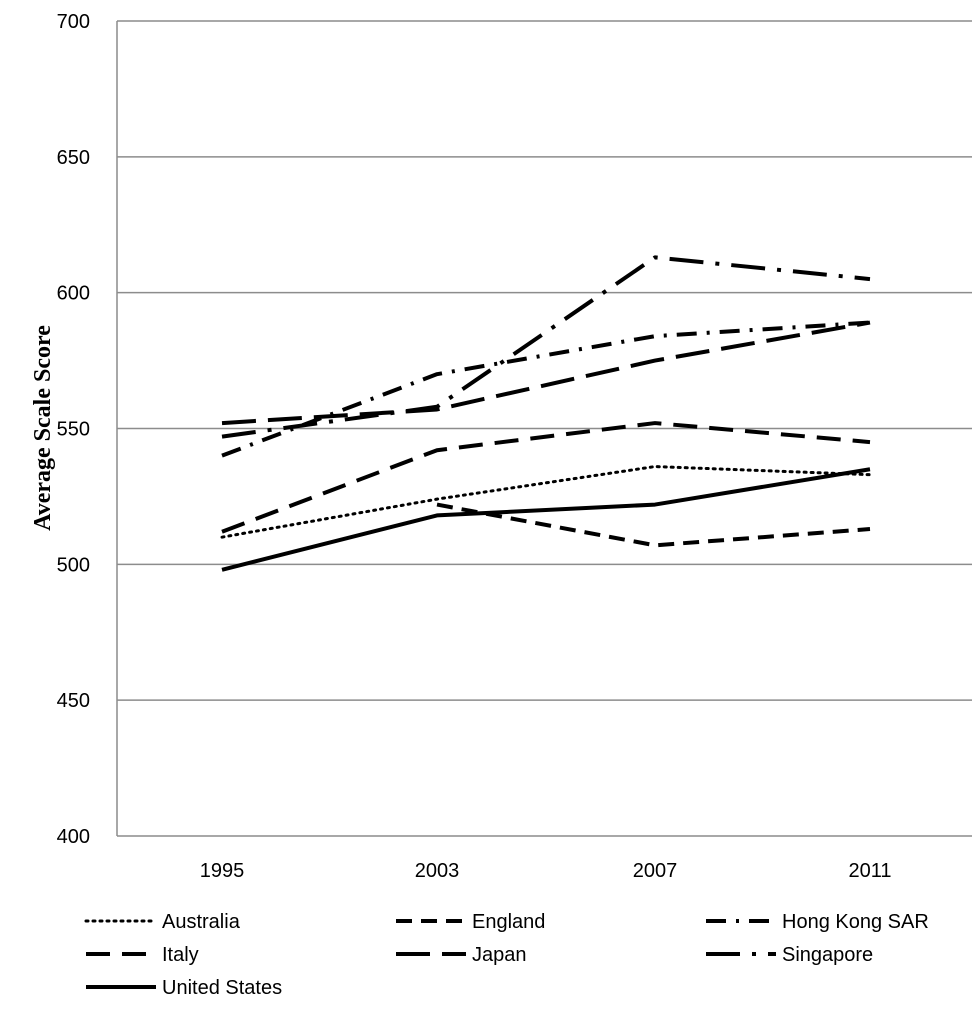 The image size is (972, 1009). Describe the element at coordinates (470, 922) in the screenshot. I see `legend-item-england: England` at that location.